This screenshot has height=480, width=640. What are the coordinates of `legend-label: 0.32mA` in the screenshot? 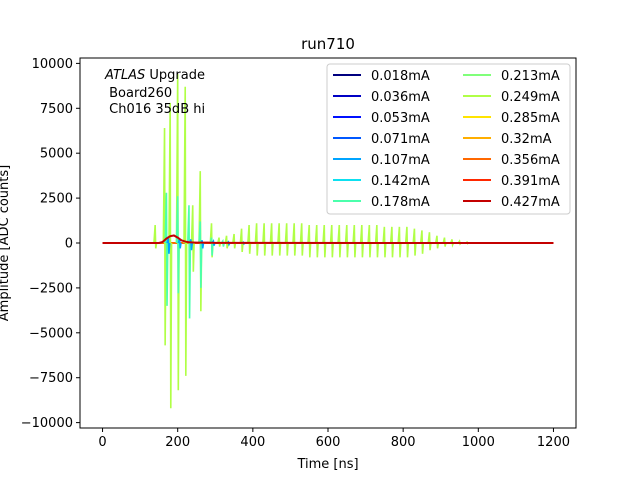 It's located at (526, 139).